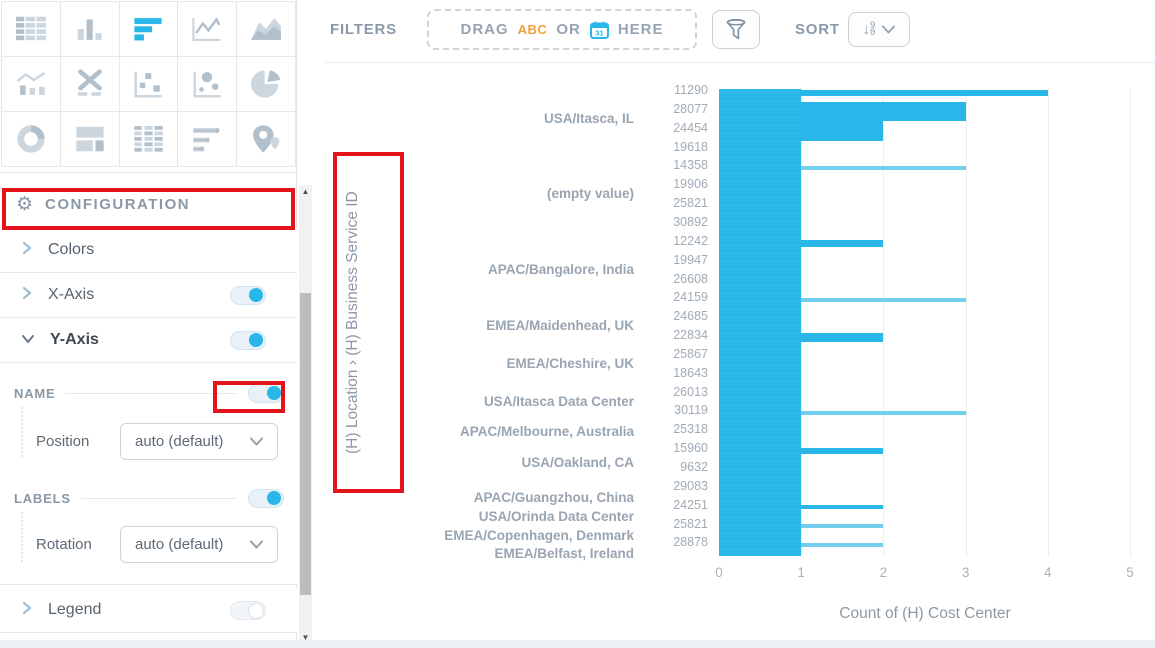  I want to click on x-axis-toggle, so click(248, 295).